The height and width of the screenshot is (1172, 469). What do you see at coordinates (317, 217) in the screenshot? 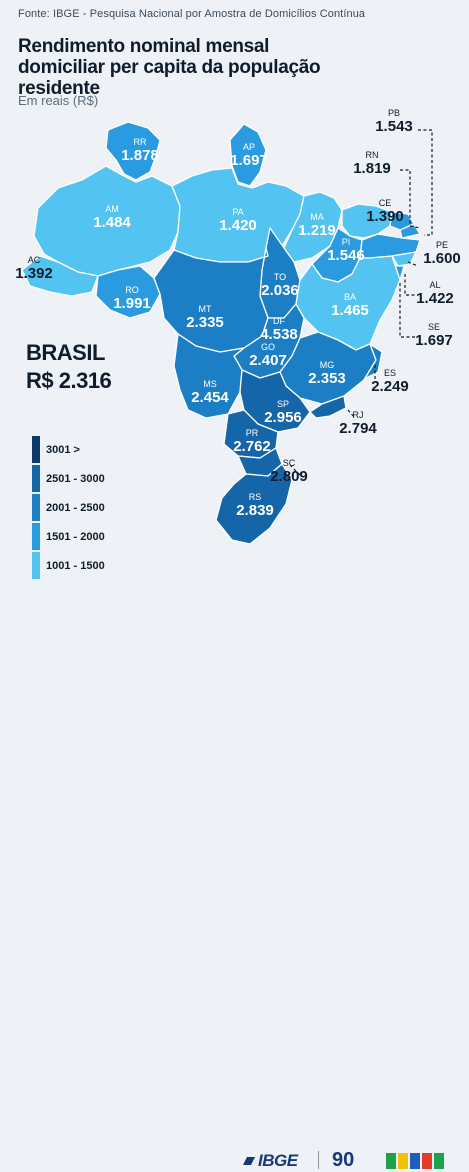
I see `state-abbr-ma: MA` at bounding box center [317, 217].